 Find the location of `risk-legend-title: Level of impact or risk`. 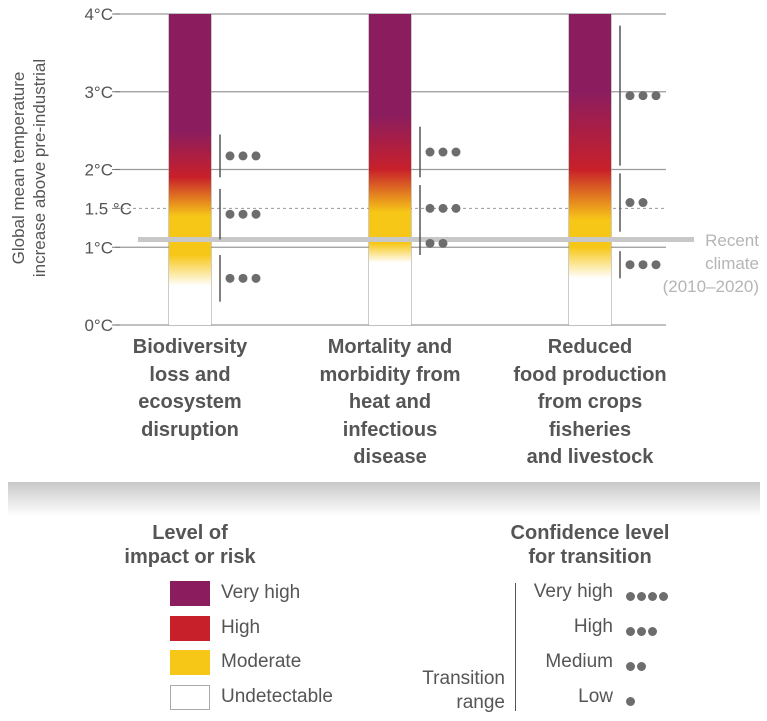

risk-legend-title: Level of impact or risk is located at coordinates (190, 545).